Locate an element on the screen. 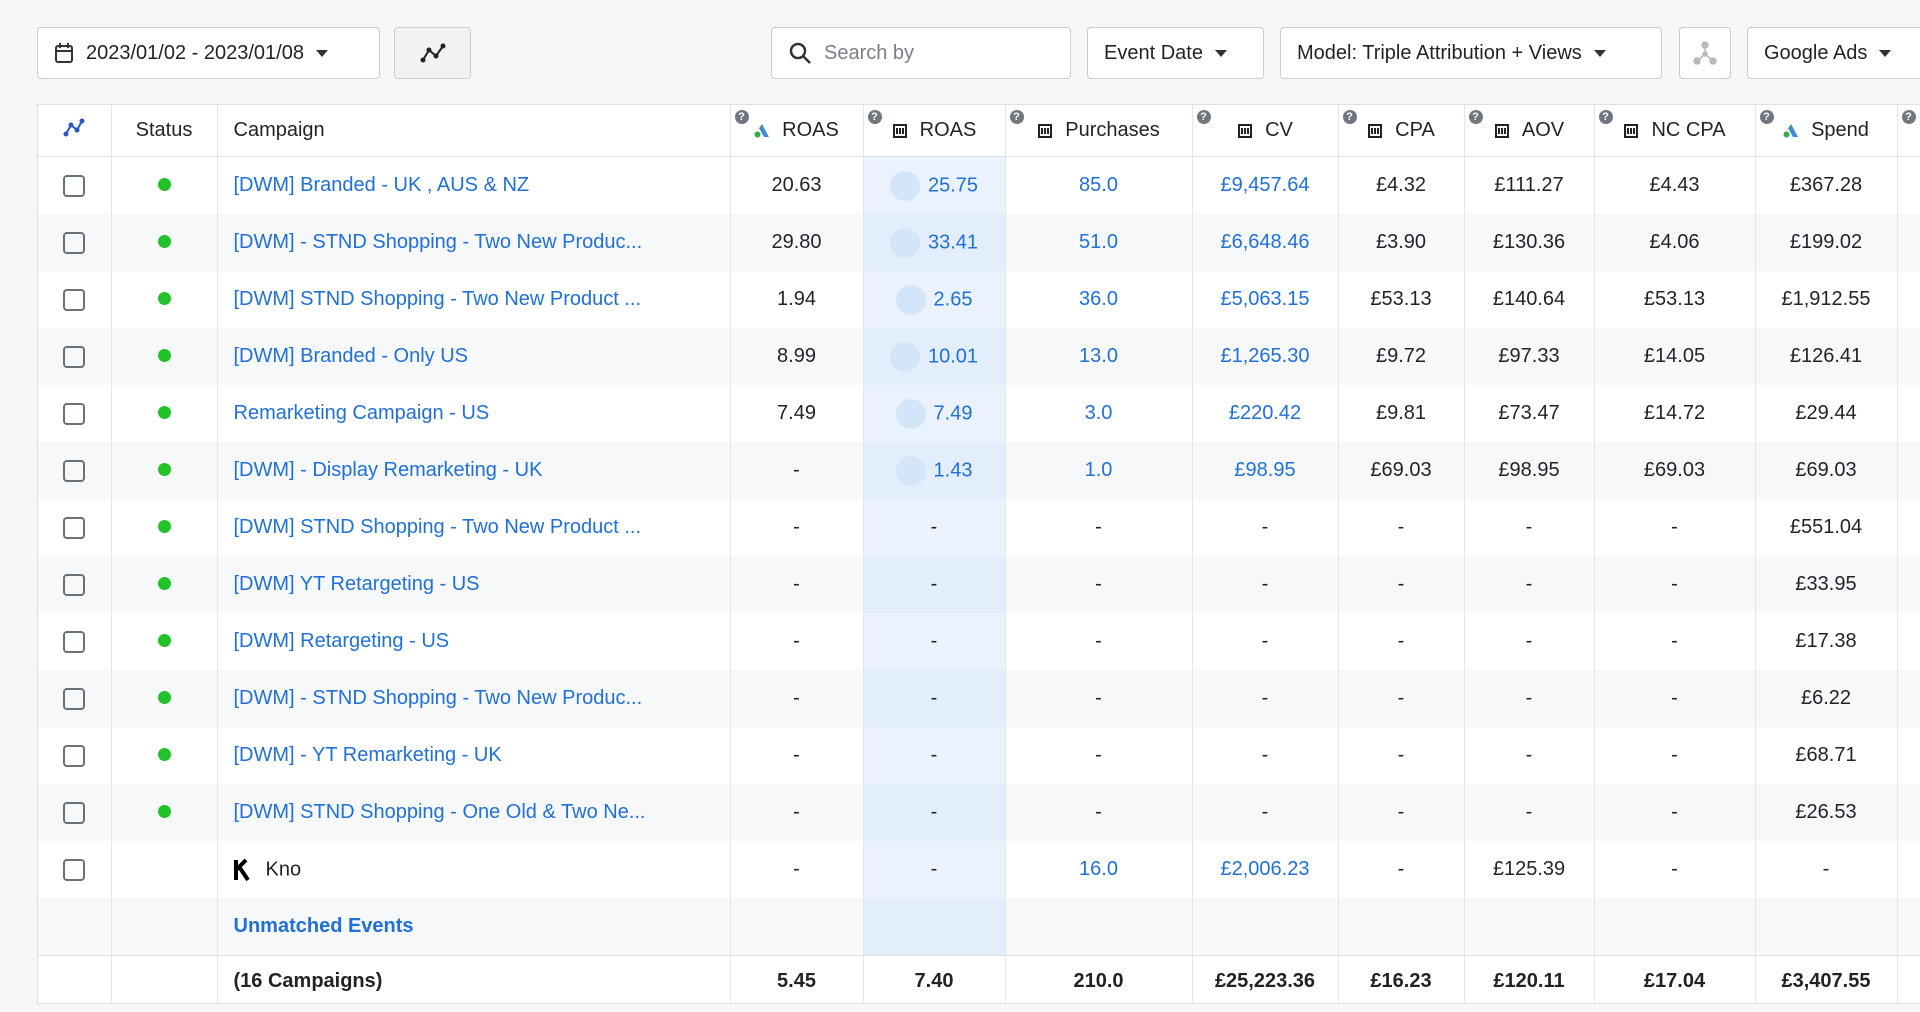 This screenshot has height=1012, width=1920. search-icon is located at coordinates (800, 53).